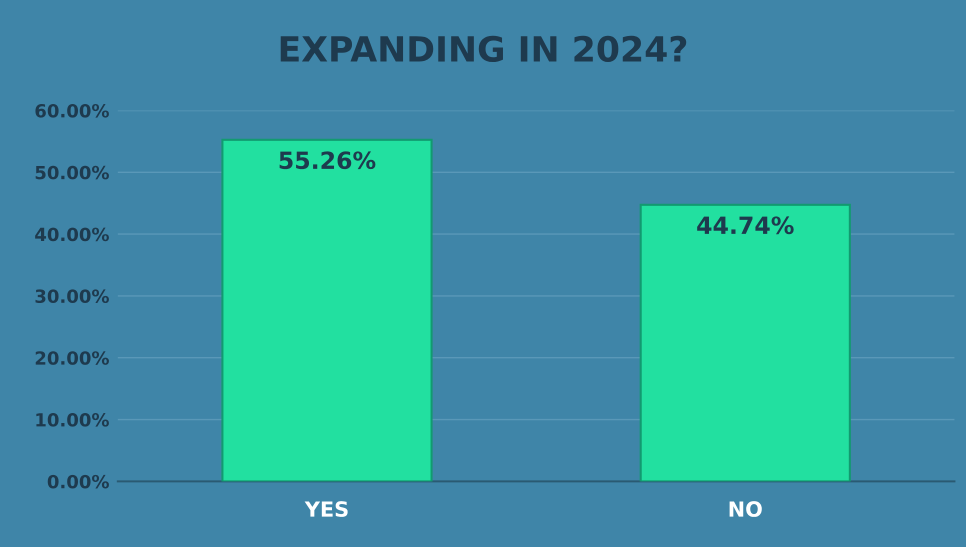 The height and width of the screenshot is (547, 966). Describe the element at coordinates (483, 49) in the screenshot. I see `chart-title: EXPANDING IN 2024?` at that location.